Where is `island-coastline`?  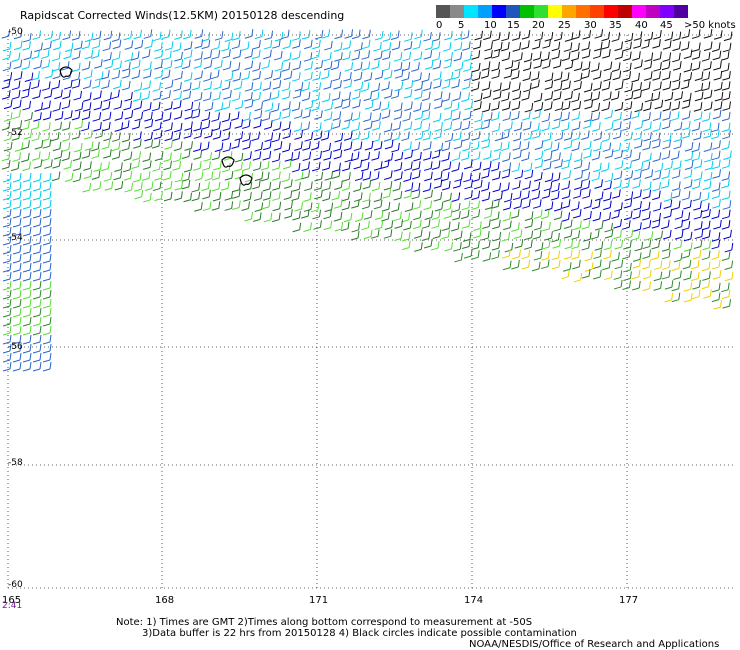 island-coastline is located at coordinates (156, 126).